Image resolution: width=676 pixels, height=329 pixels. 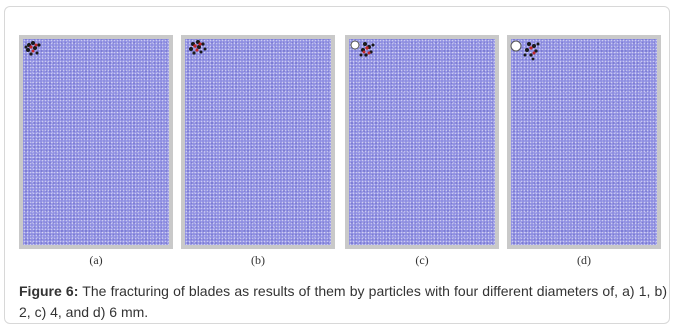 I want to click on panel-a, so click(x=96, y=142).